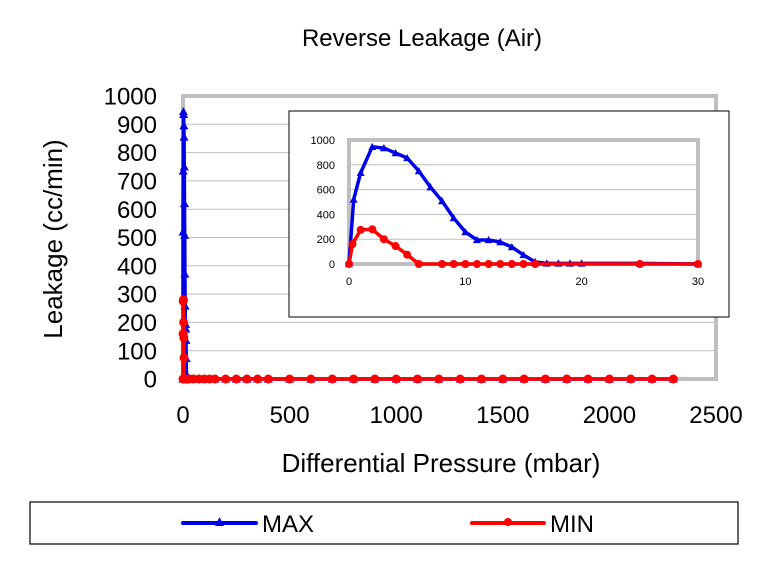 The width and height of the screenshot is (768, 566). Describe the element at coordinates (349, 282) in the screenshot. I see `inset-x-tick-label: 0` at that location.